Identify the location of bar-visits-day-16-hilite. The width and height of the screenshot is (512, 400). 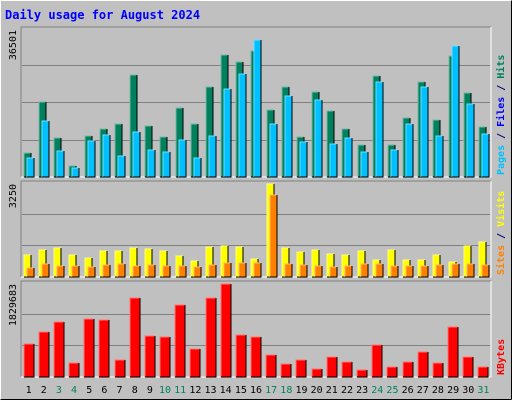
(254, 267).